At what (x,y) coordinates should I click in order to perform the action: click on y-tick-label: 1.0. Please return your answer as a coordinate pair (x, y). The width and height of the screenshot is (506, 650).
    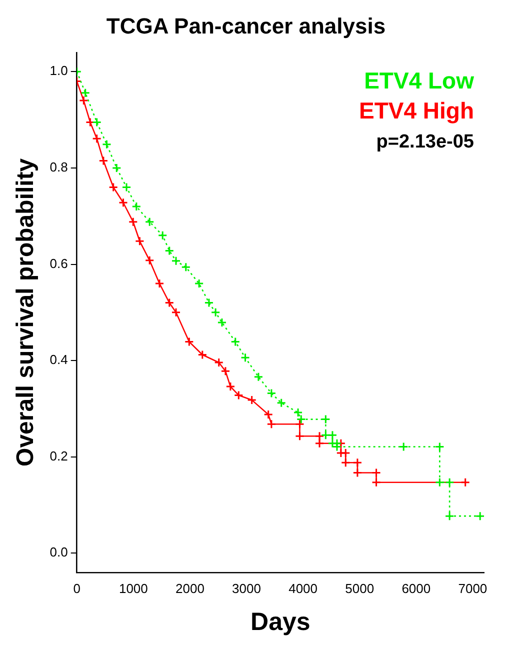
    Looking at the image, I should click on (59, 70).